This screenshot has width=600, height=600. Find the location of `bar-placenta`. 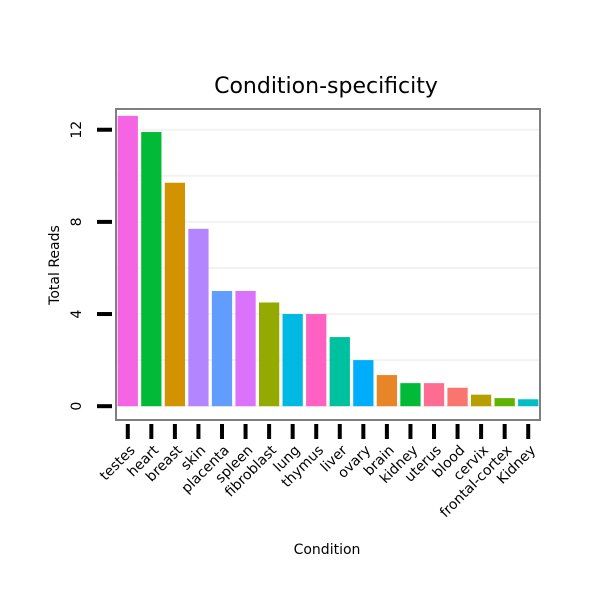

bar-placenta is located at coordinates (222, 348).